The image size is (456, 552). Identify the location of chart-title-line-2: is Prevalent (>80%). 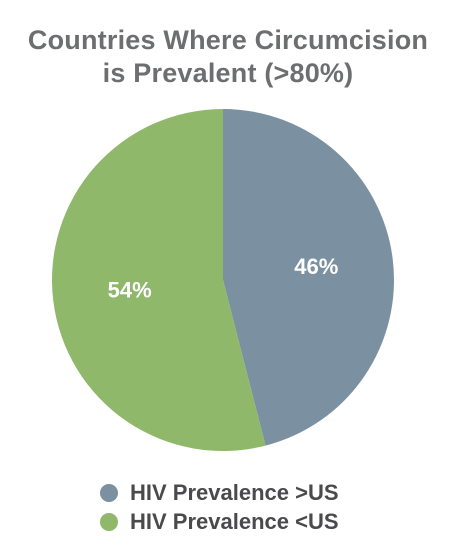
(228, 73).